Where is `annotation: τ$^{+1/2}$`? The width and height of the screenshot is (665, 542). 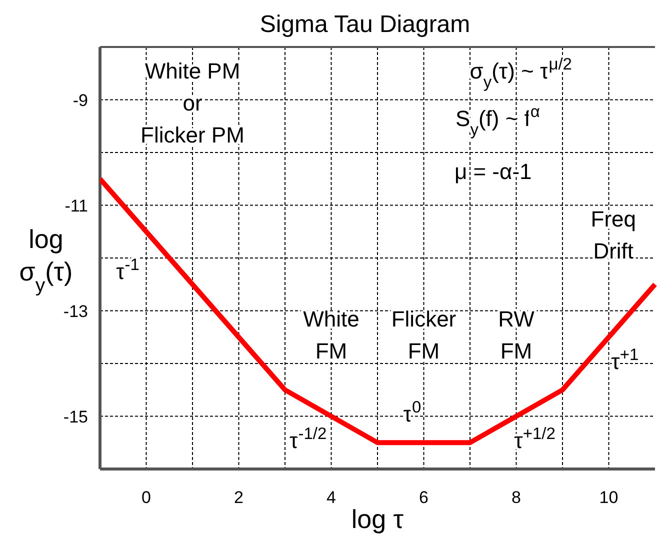 annotation: τ$^{+1/2}$ is located at coordinates (535, 438).